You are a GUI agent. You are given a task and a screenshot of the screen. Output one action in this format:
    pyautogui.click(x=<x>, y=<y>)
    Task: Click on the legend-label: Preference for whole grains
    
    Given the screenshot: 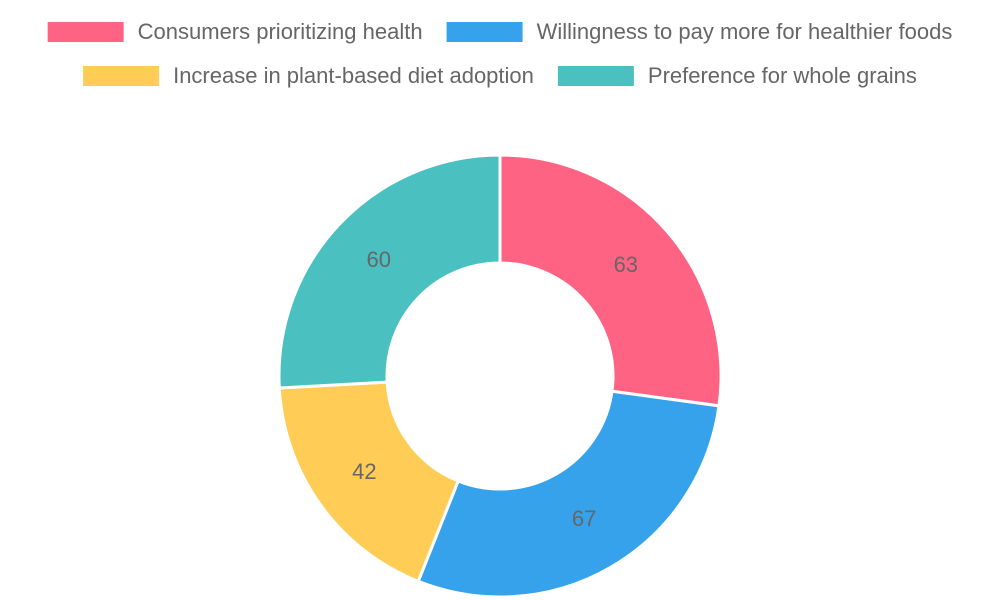 What is the action you would take?
    pyautogui.click(x=782, y=75)
    